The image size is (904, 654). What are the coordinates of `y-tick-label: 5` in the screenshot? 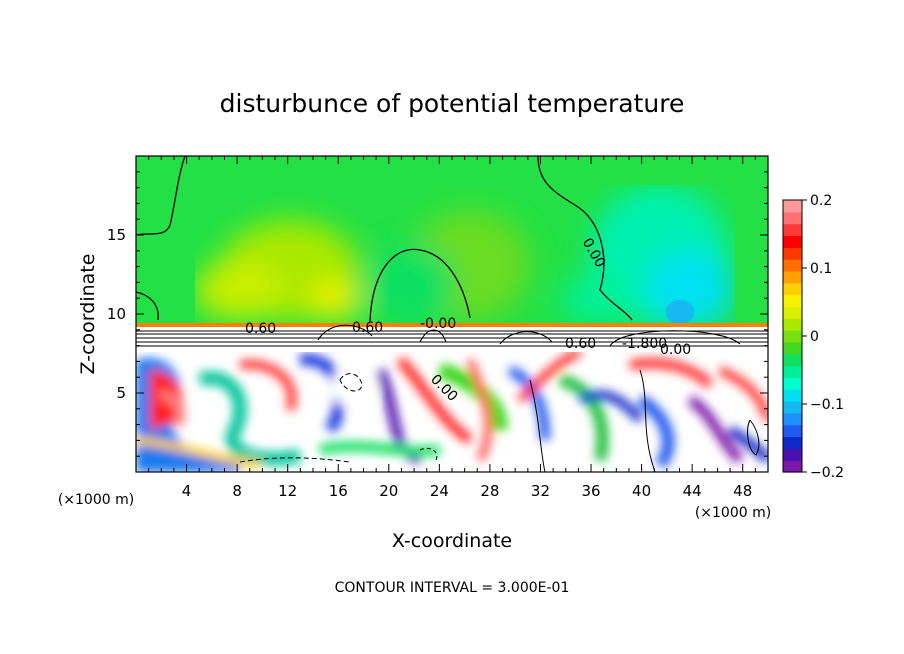 It's located at (121, 393).